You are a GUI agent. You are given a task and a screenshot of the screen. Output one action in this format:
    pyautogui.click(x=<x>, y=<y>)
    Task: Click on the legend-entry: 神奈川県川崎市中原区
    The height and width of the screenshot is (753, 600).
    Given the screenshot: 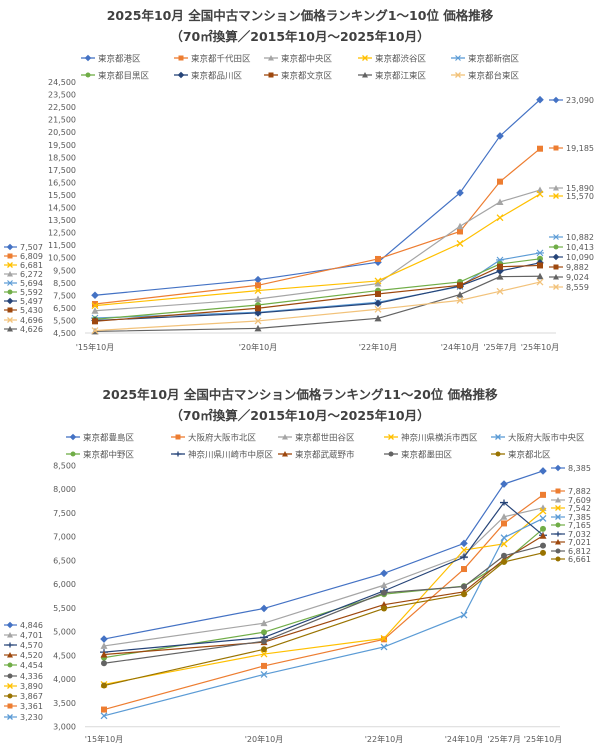 What is the action you would take?
    pyautogui.click(x=222, y=455)
    